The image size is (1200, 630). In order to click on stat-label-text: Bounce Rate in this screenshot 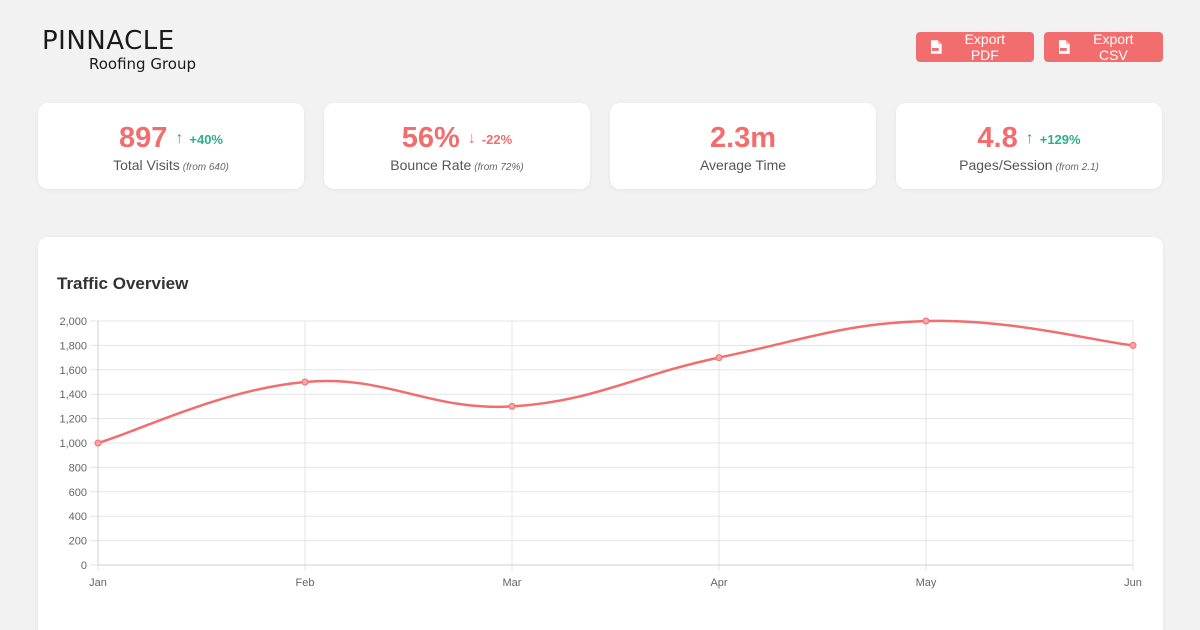, I will do `click(431, 165)`.